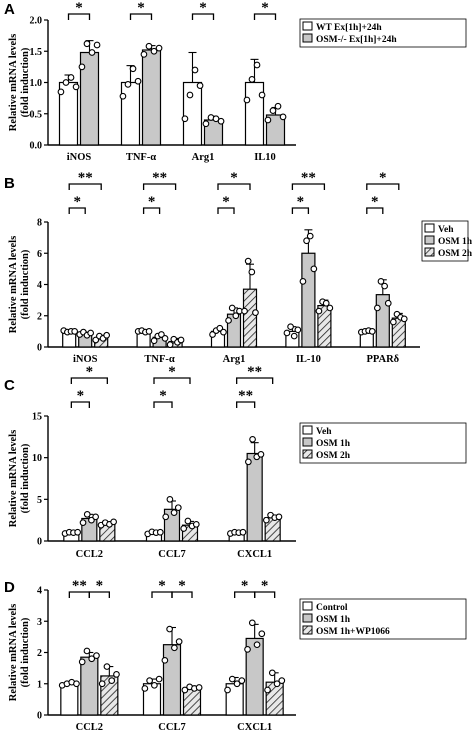 This screenshot has height=734, width=474. What do you see at coordinates (39, 316) in the screenshot?
I see `y-tick-label: 2` at bounding box center [39, 316].